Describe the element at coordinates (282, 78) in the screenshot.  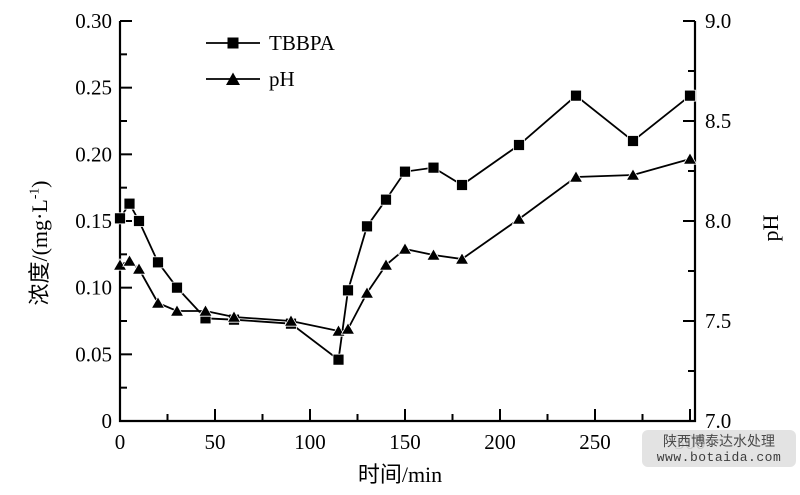
I see `legend-label-ph: pH` at that location.